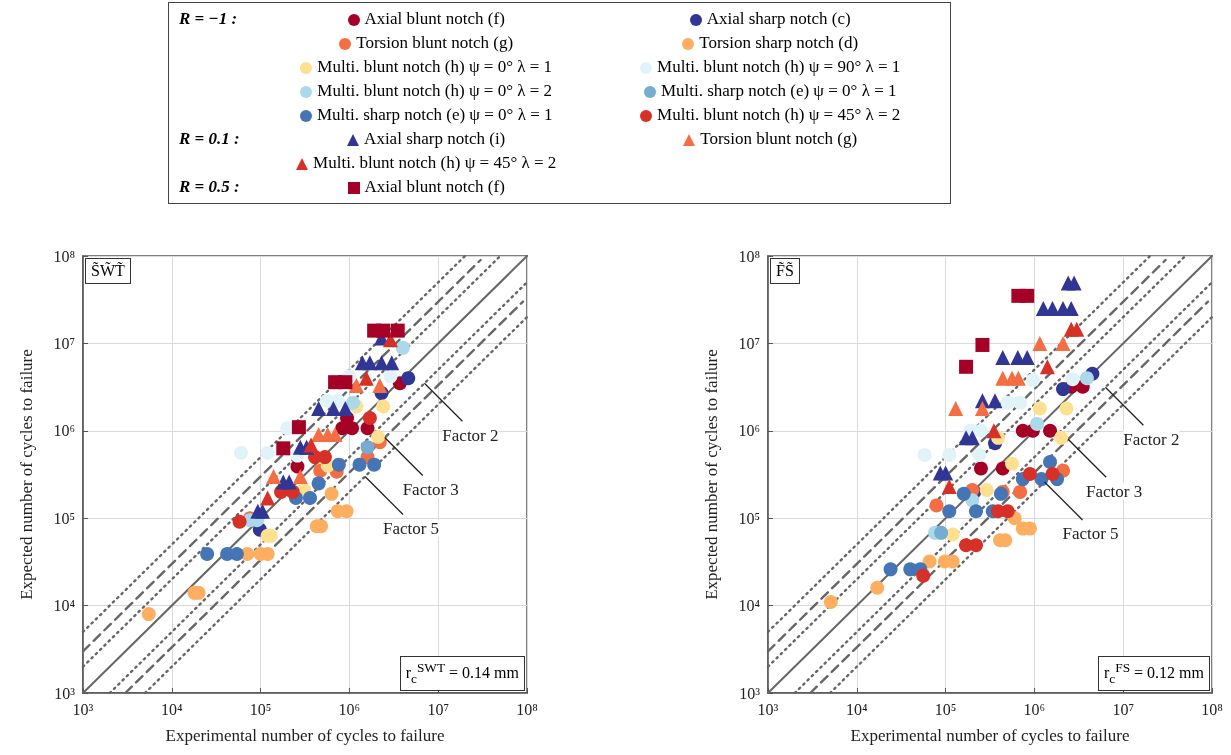 The height and width of the screenshot is (755, 1231). What do you see at coordinates (435, 67) in the screenshot?
I see `legend-label: Multi. blunt notch (h) ψ = 0° λ = 1` at bounding box center [435, 67].